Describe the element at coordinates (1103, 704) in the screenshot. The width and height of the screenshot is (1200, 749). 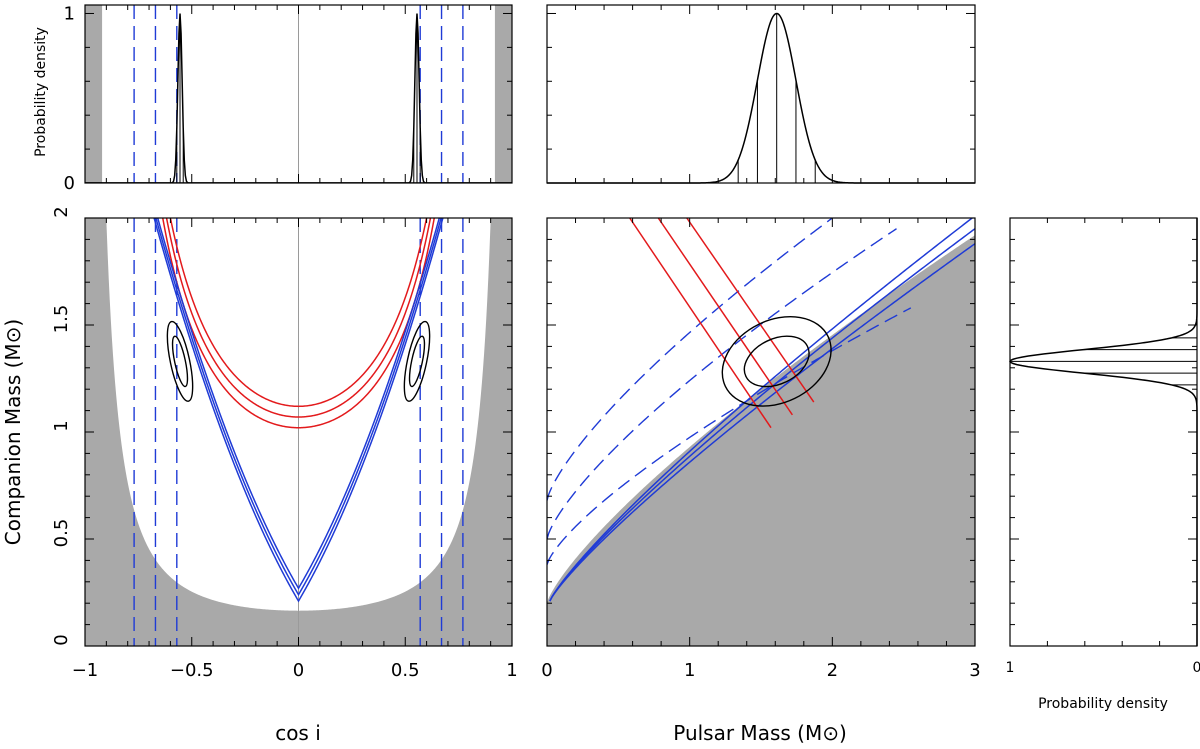
I see `right-xlabel: Probability density` at that location.